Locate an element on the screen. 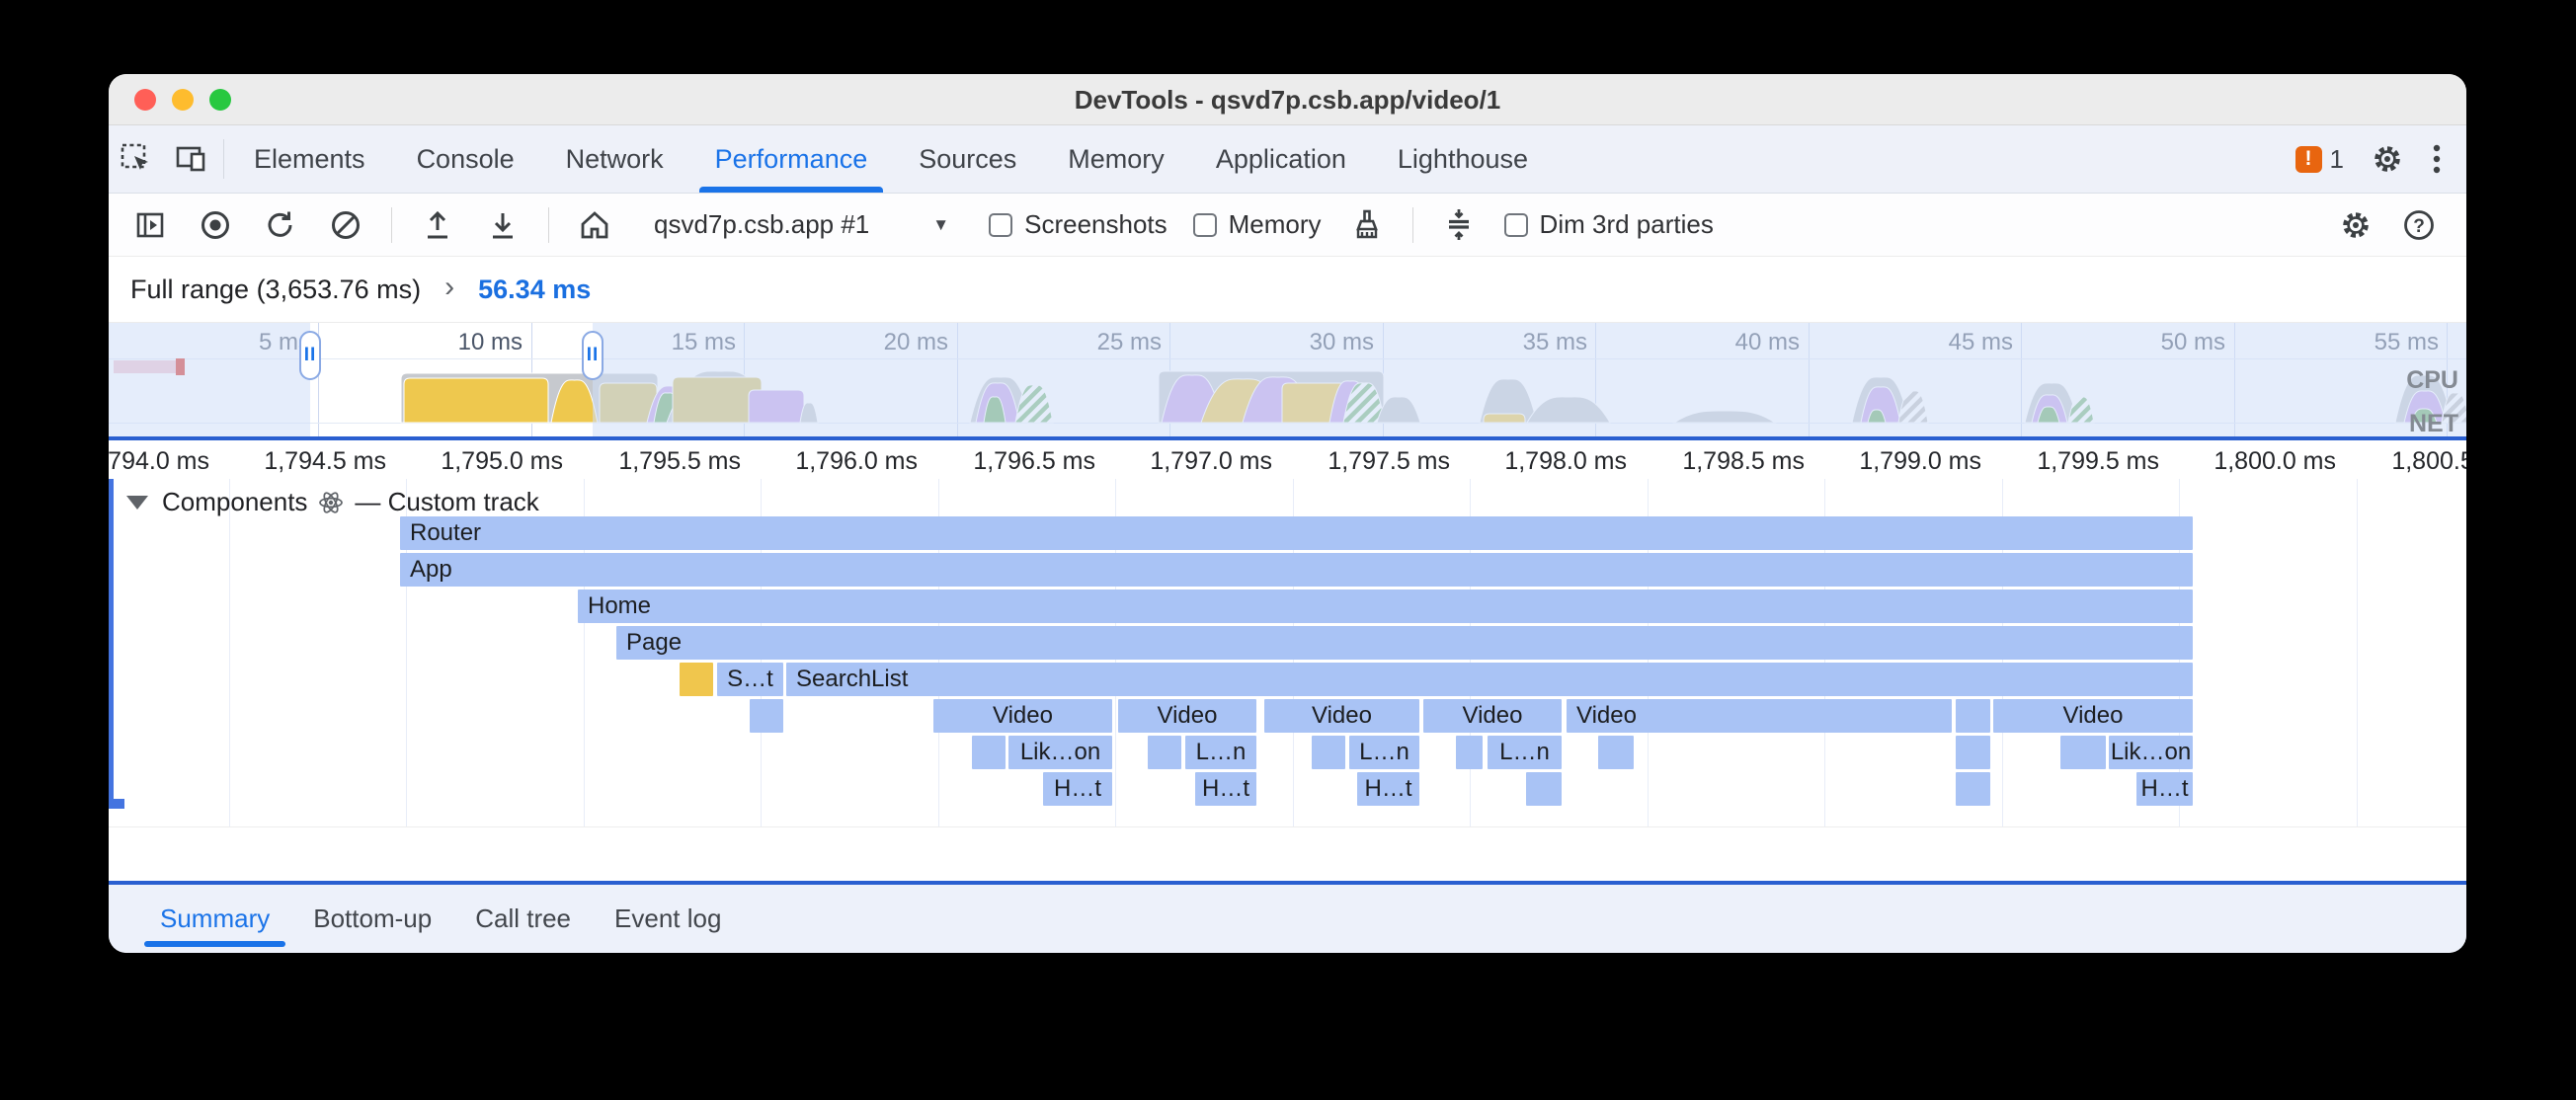 The height and width of the screenshot is (1100, 2576). overview-divider is located at coordinates (1287, 438).